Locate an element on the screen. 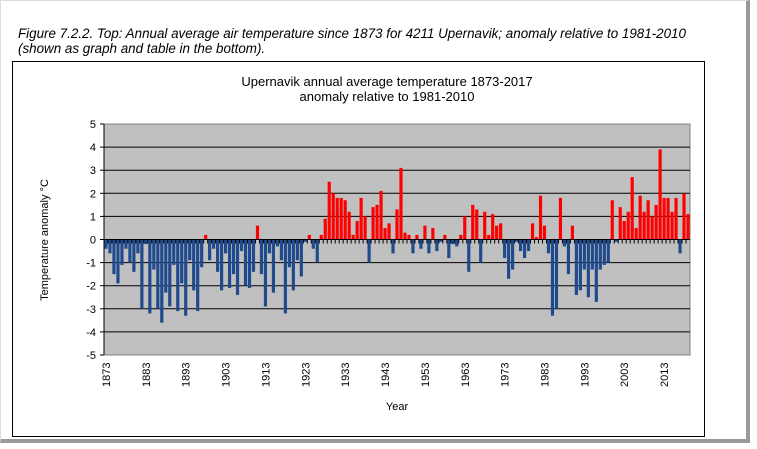 Image resolution: width=757 pixels, height=449 pixels. y-tick-label: -2 is located at coordinates (91, 287).